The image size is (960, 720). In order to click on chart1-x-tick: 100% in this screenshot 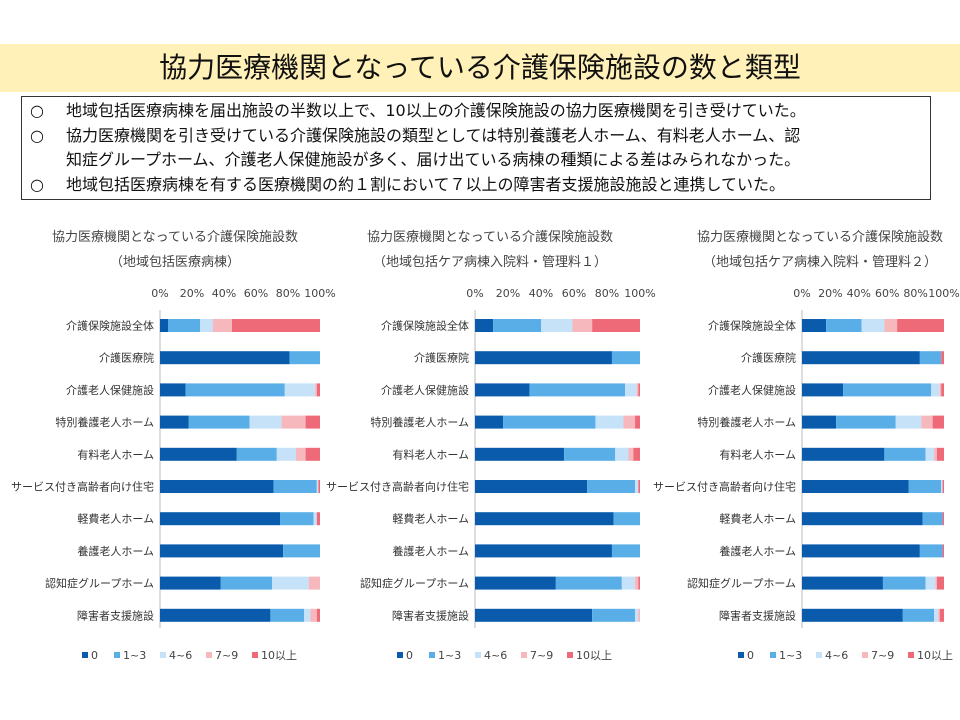, I will do `click(319, 293)`.